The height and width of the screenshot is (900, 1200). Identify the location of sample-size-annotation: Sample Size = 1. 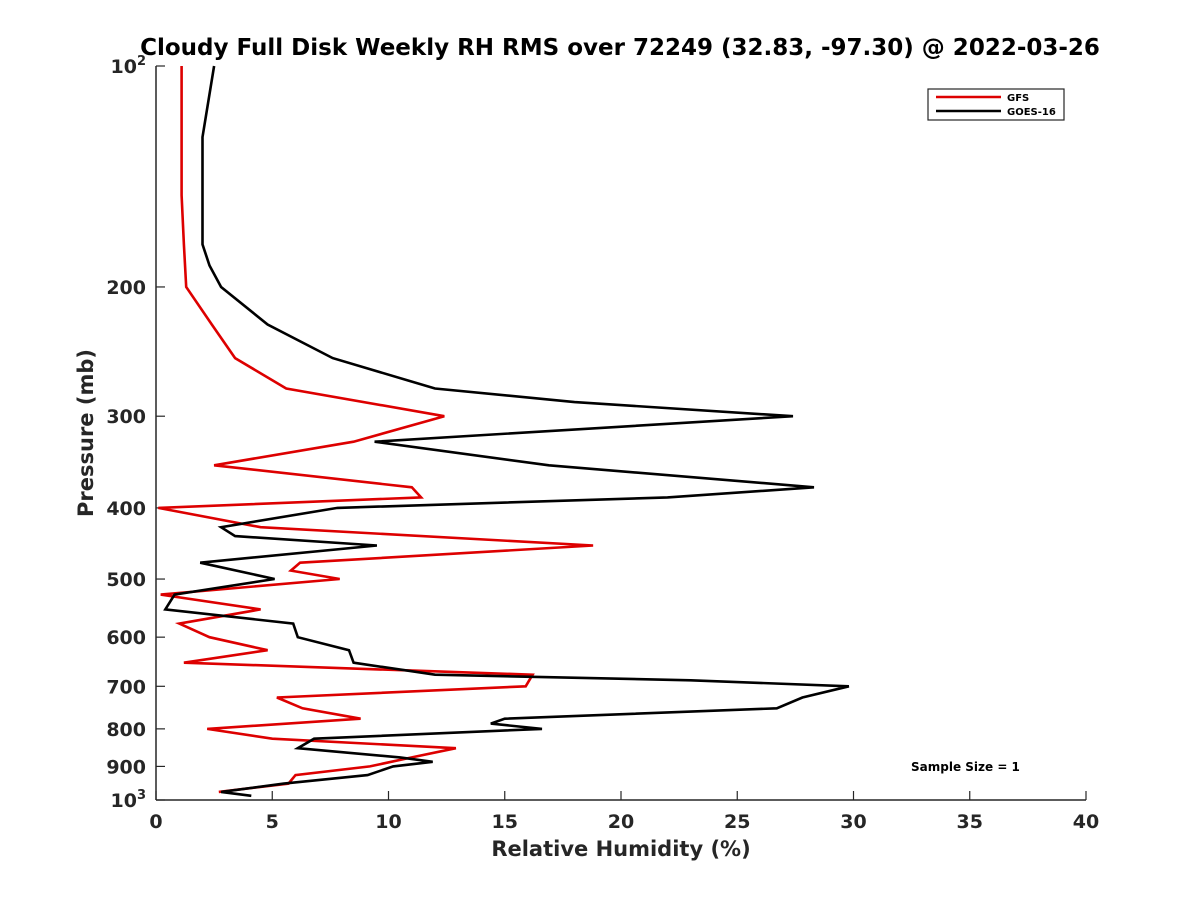
(965, 767).